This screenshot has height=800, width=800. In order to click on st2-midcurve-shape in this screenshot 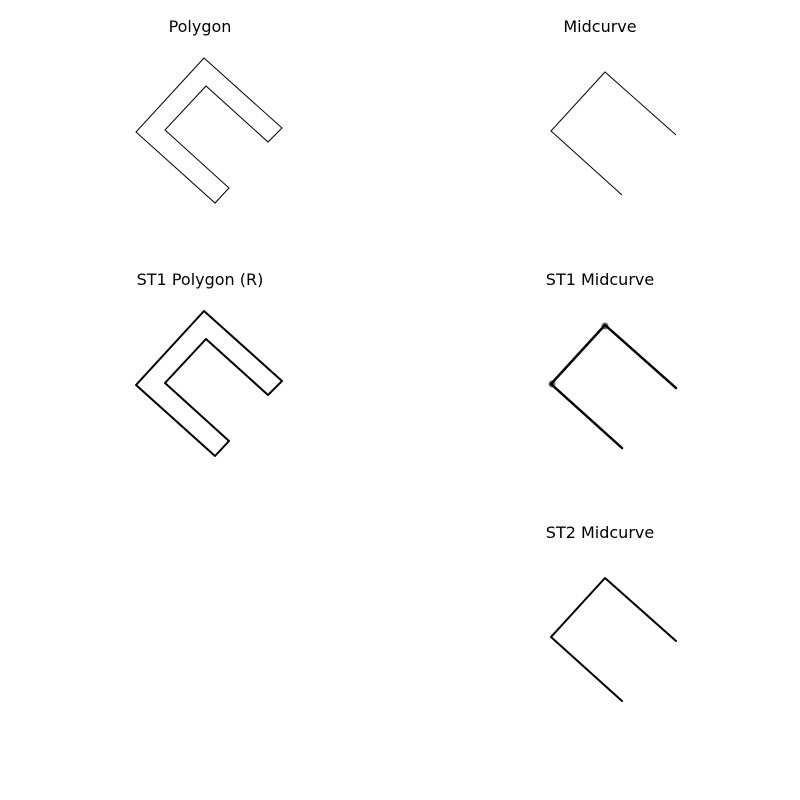, I will do `click(613, 639)`.